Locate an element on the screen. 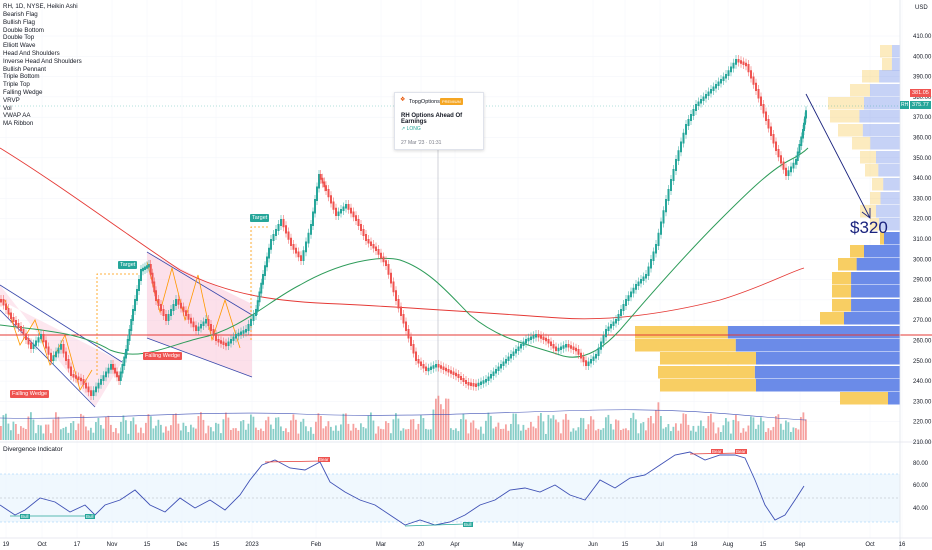 This screenshot has width=932, height=550. price-tick: 250.00 is located at coordinates (922, 362).